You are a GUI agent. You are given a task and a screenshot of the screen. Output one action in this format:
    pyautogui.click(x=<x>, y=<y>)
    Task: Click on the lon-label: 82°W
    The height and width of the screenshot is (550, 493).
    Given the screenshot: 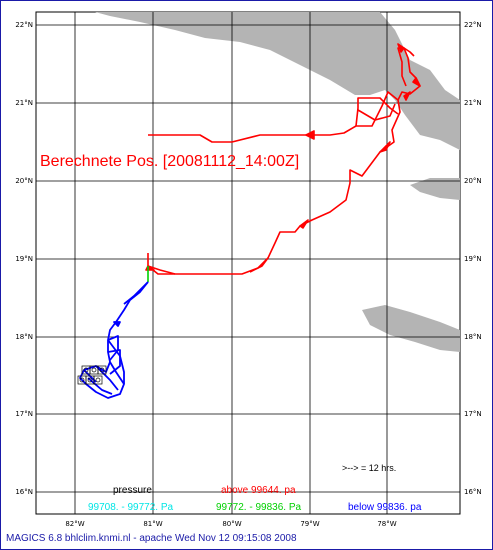 What is the action you would take?
    pyautogui.click(x=74, y=524)
    